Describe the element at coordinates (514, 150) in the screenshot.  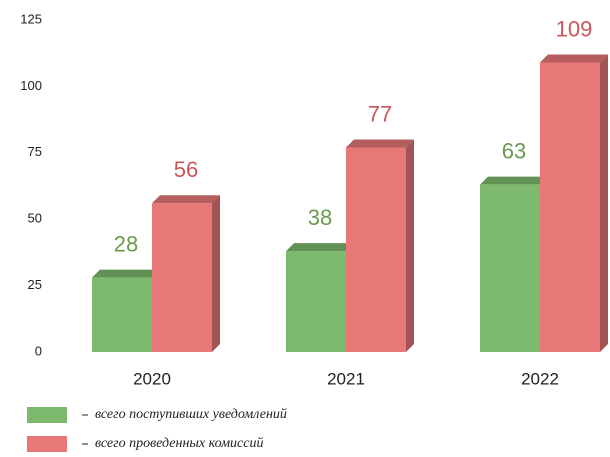
I see `value-label: 63` at that location.